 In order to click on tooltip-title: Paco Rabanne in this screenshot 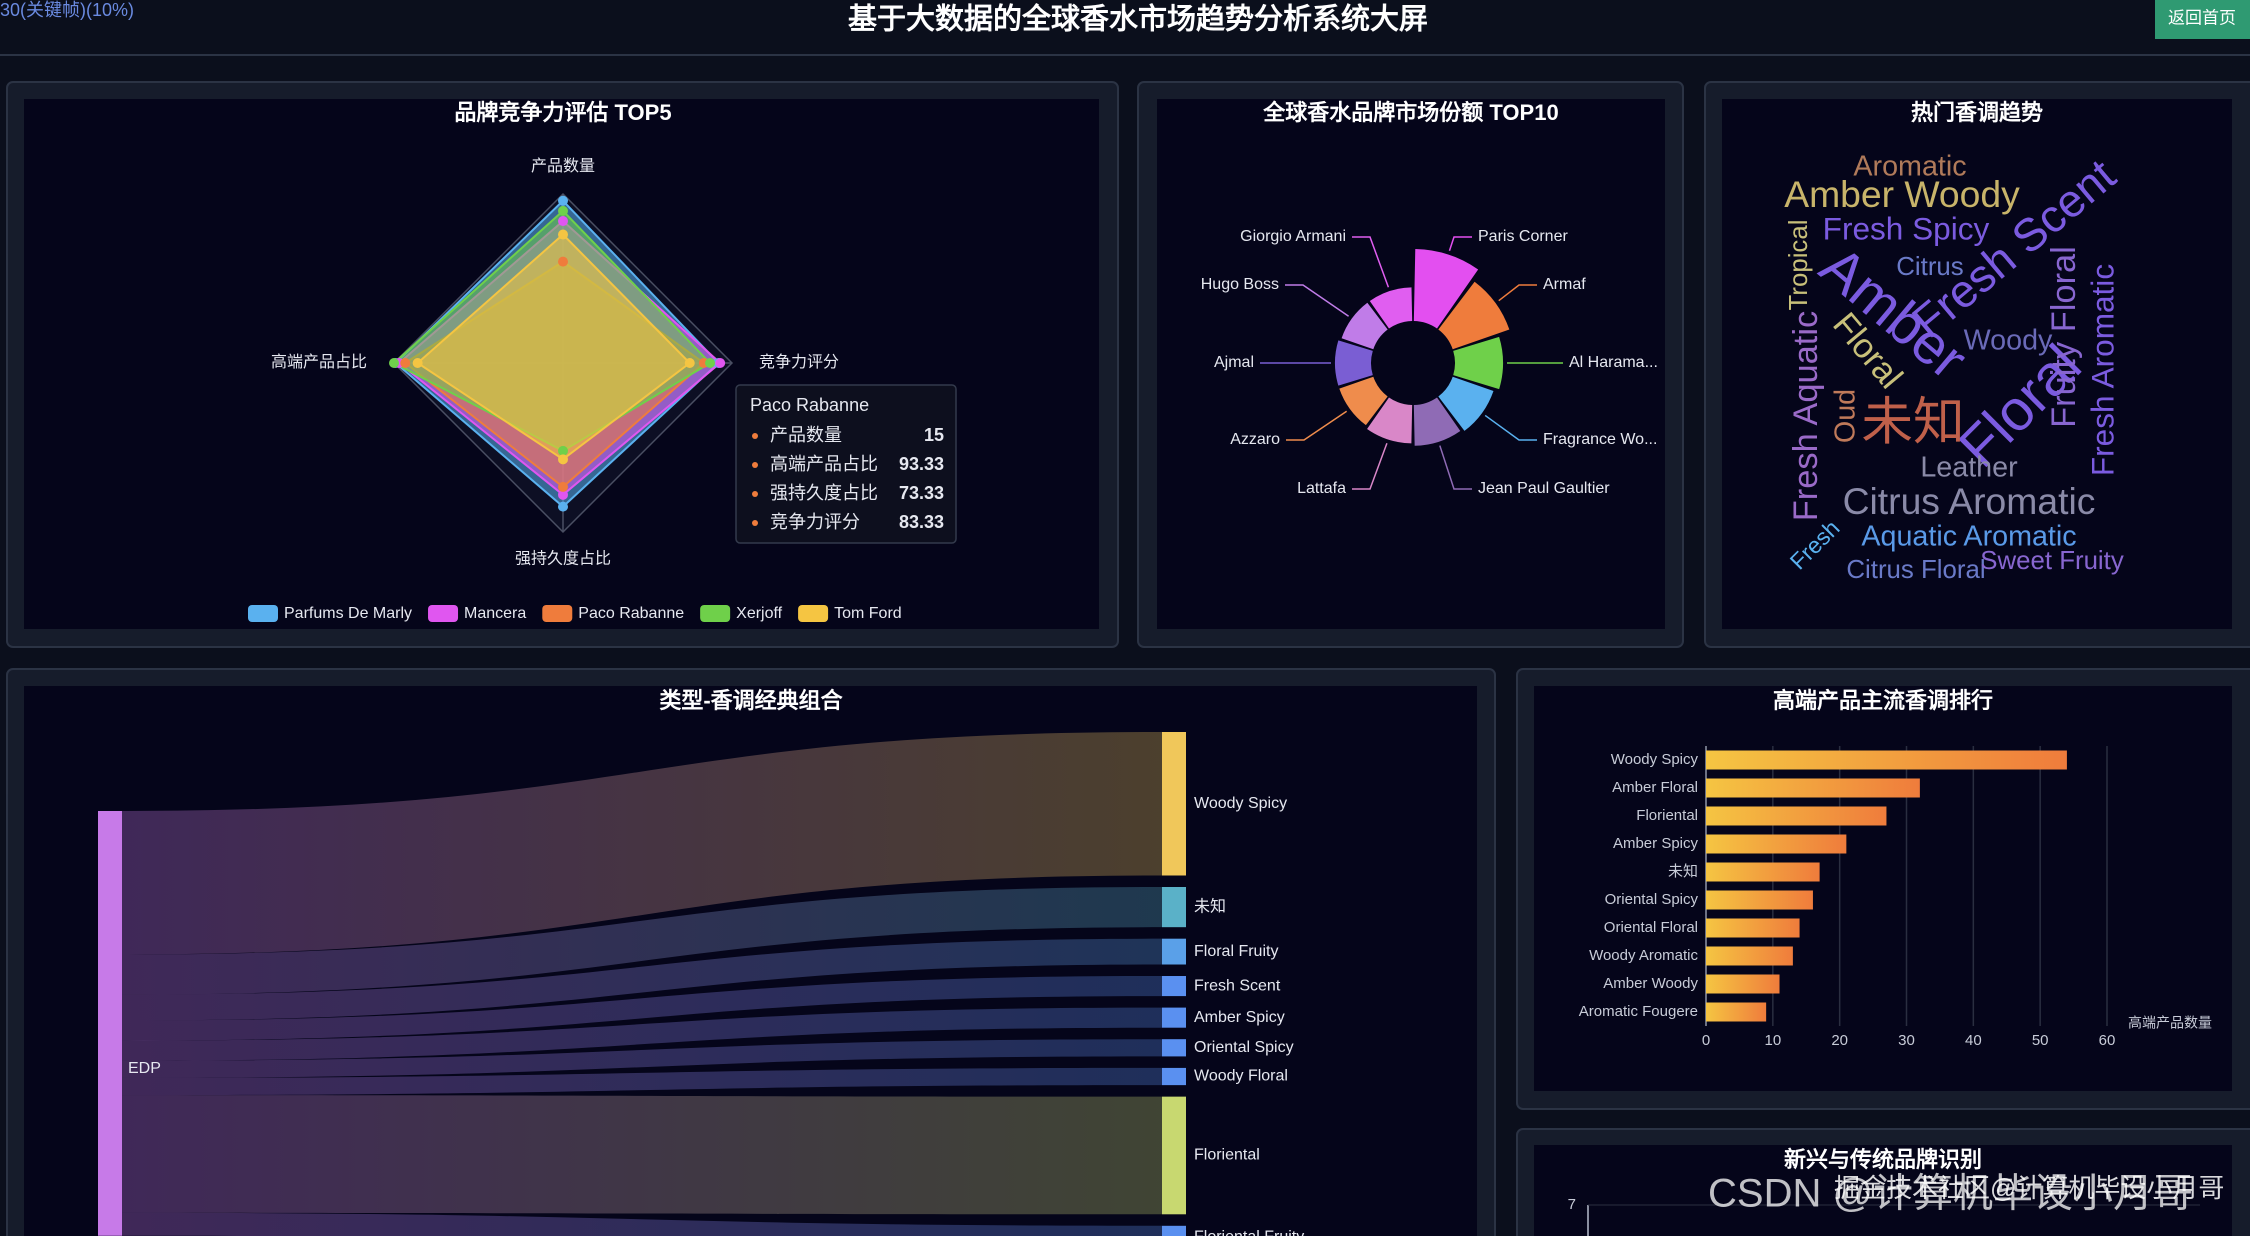, I will do `click(809, 405)`.